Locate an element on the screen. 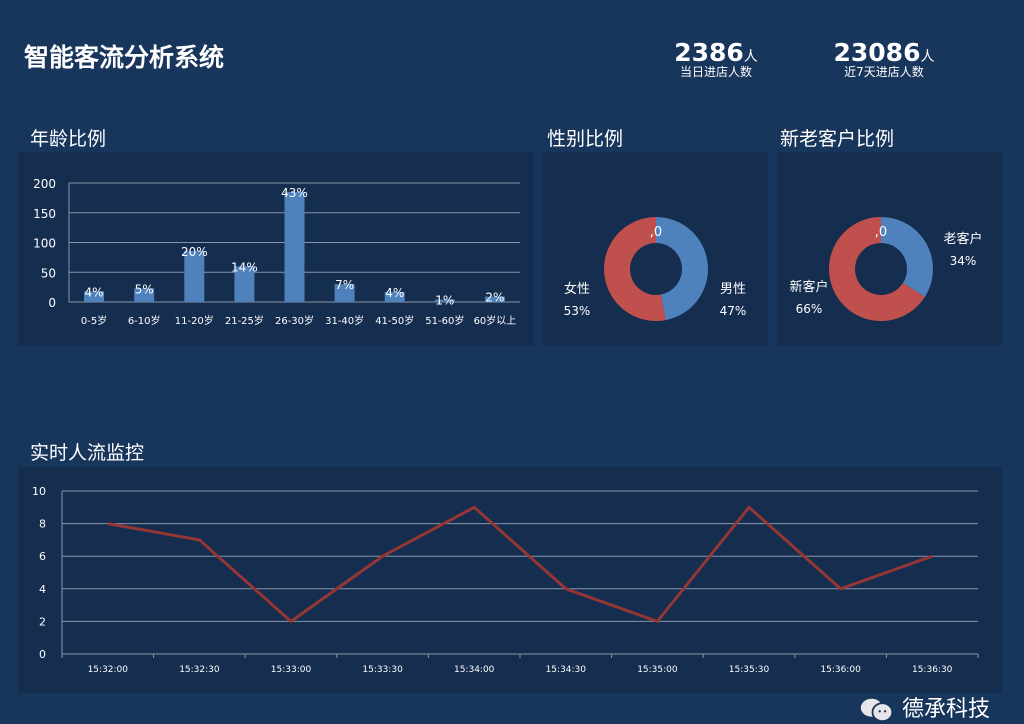  watermark-text: 德承科技 is located at coordinates (945, 709).